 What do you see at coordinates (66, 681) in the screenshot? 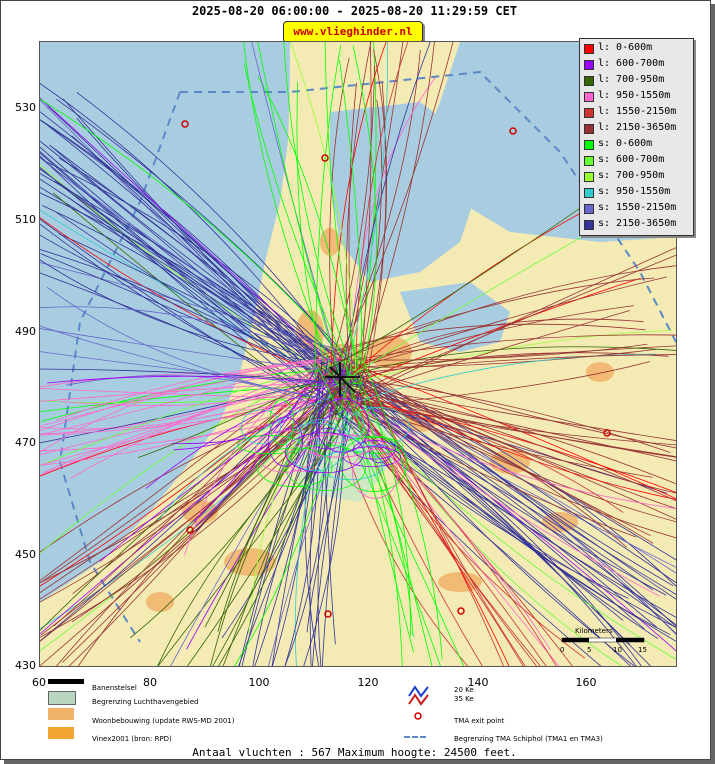
I see `runway-swatch` at bounding box center [66, 681].